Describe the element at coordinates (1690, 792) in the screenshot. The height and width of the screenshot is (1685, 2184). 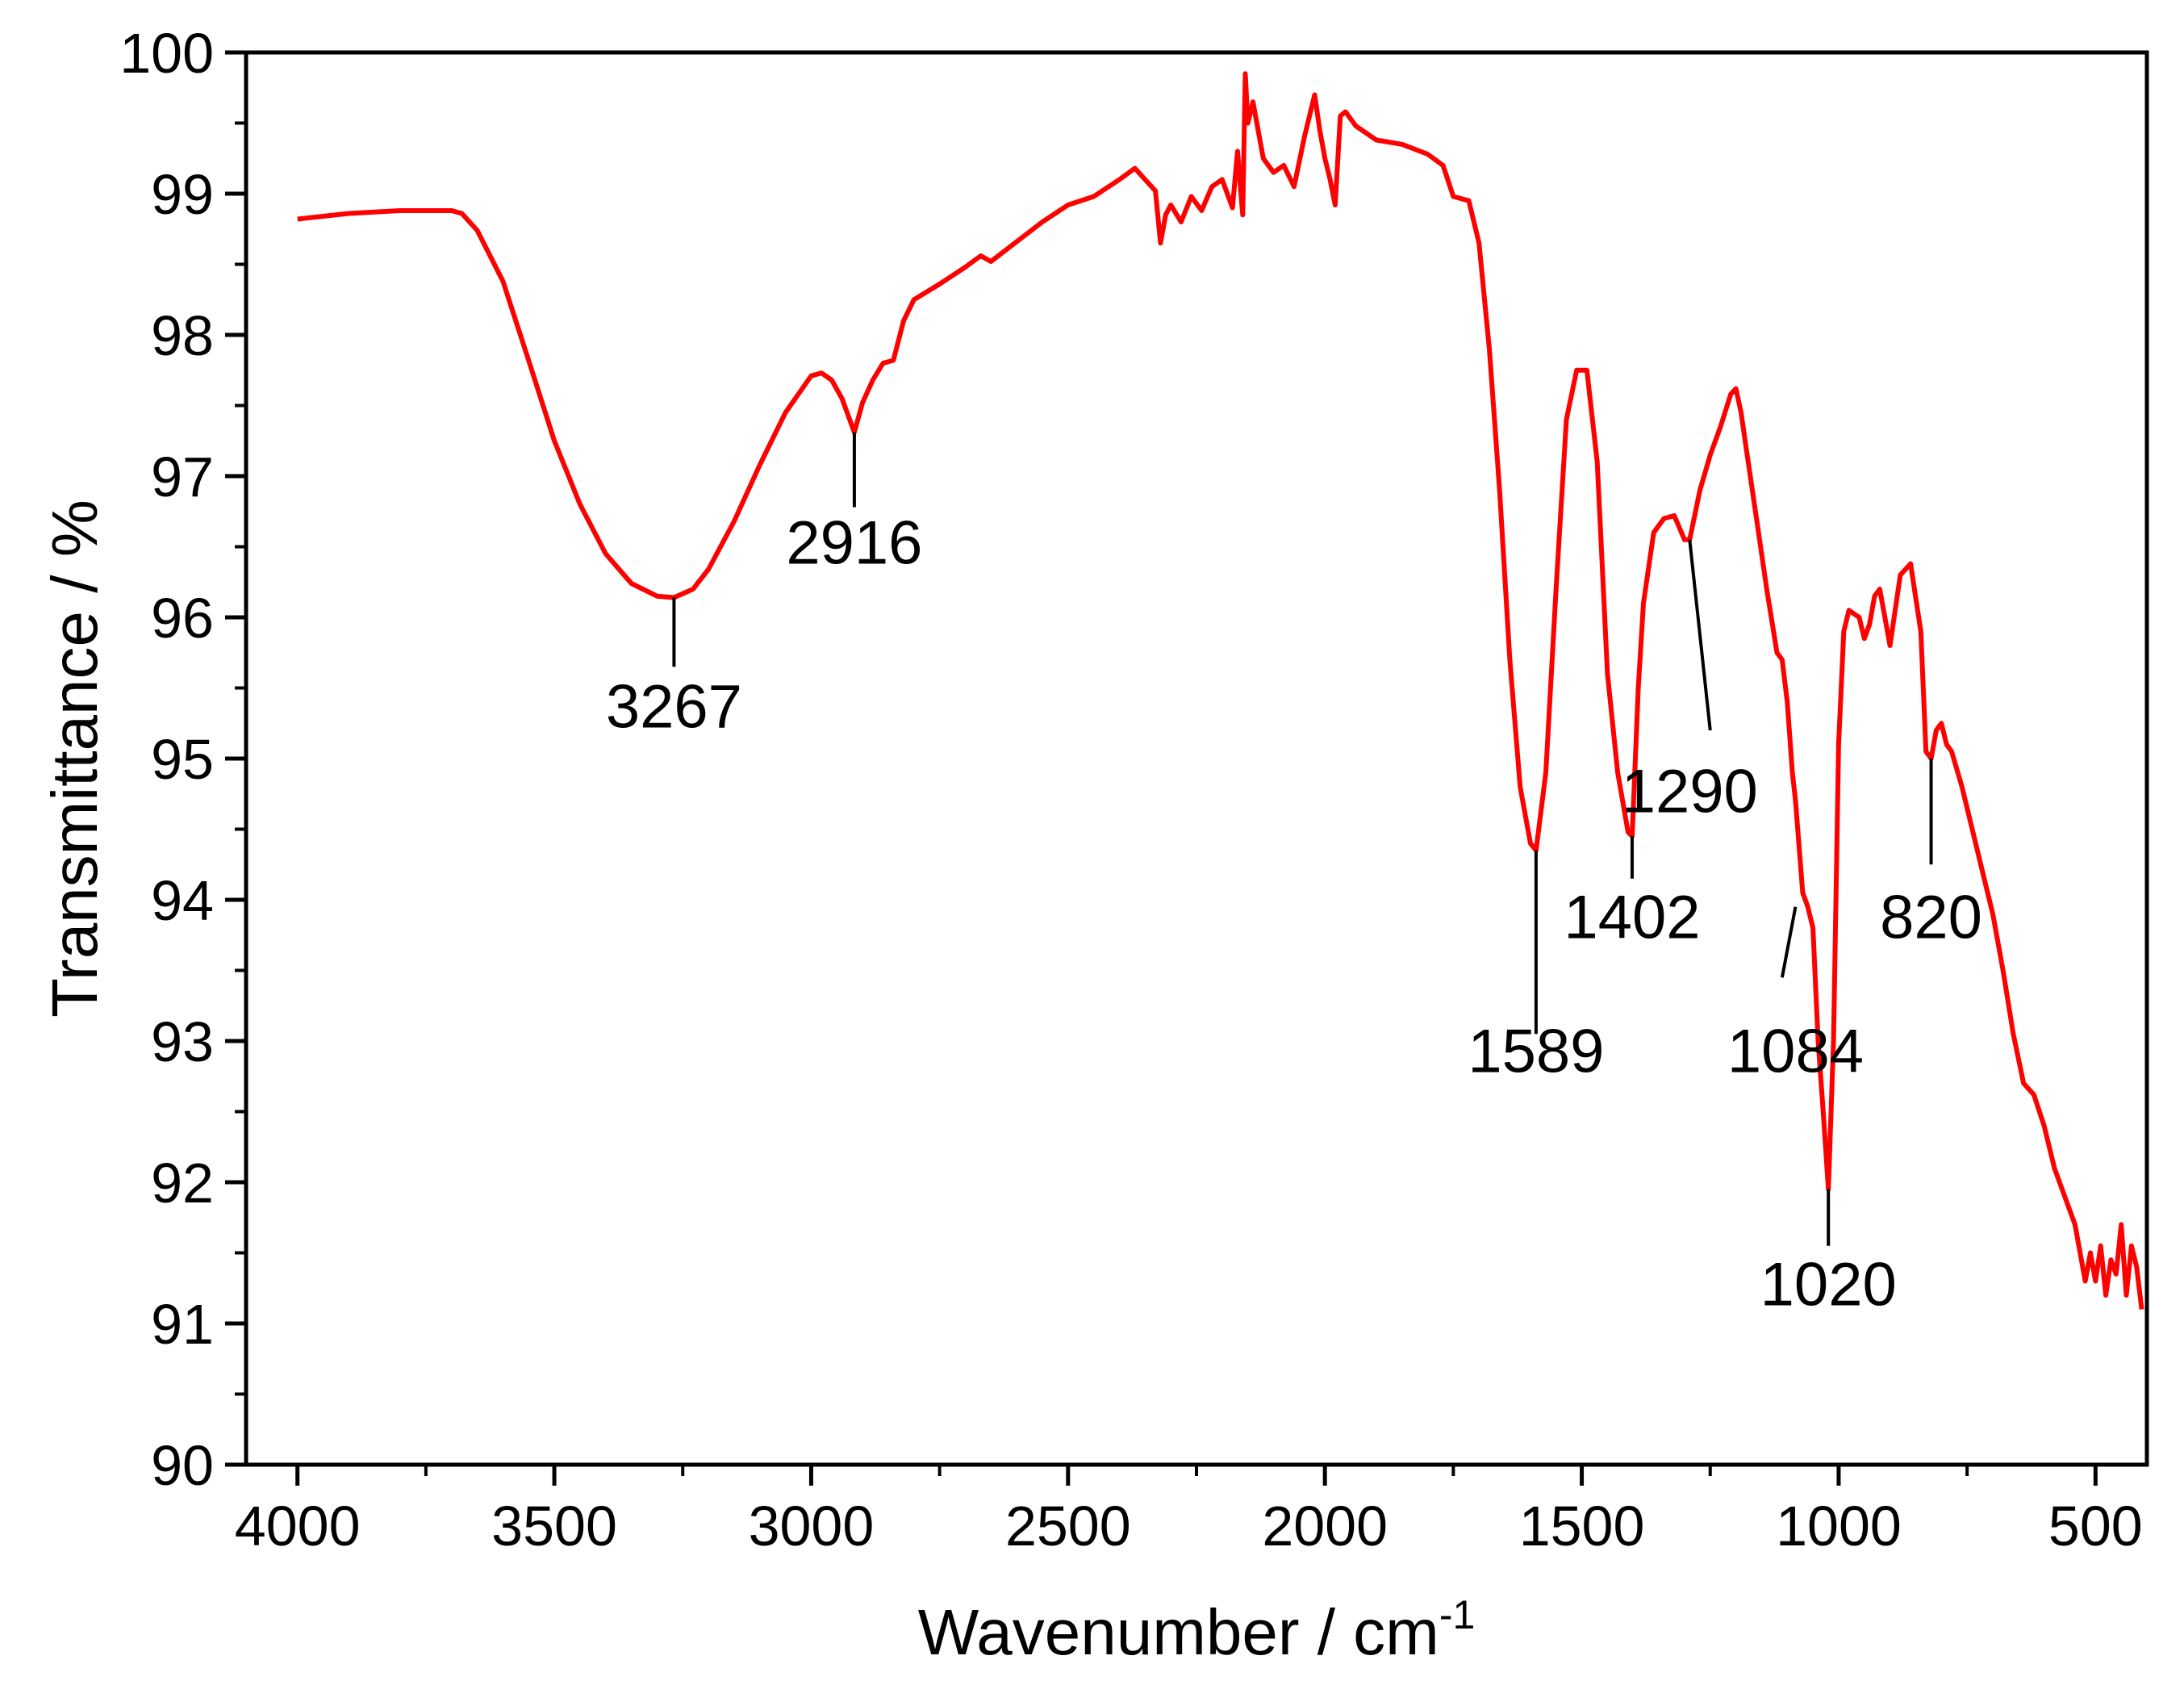
I see `peak-label: 1290` at that location.